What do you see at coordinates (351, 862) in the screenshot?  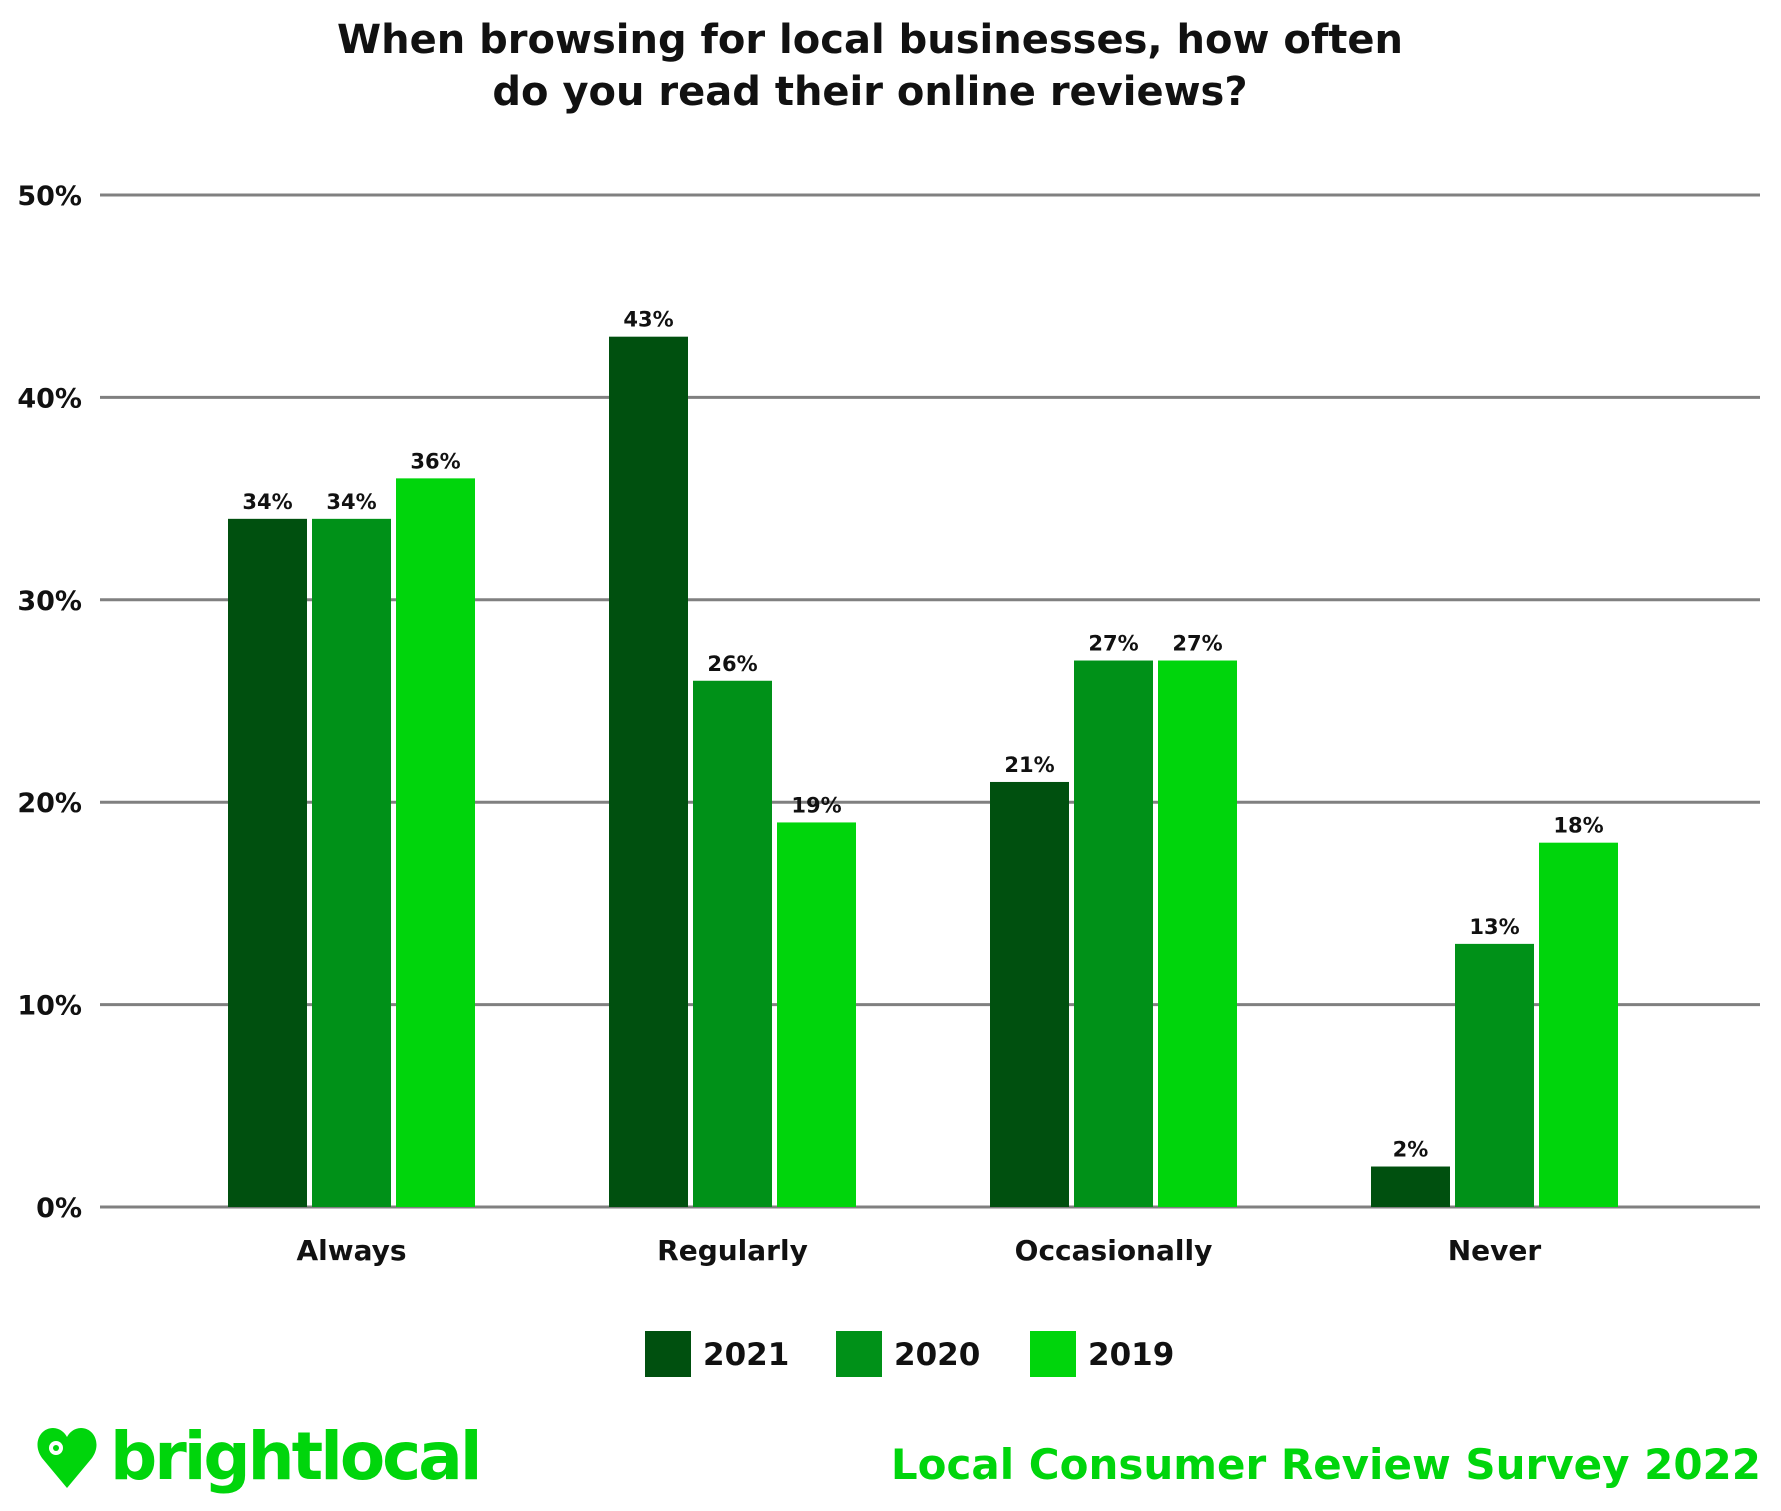 I see `bar-always-2020` at bounding box center [351, 862].